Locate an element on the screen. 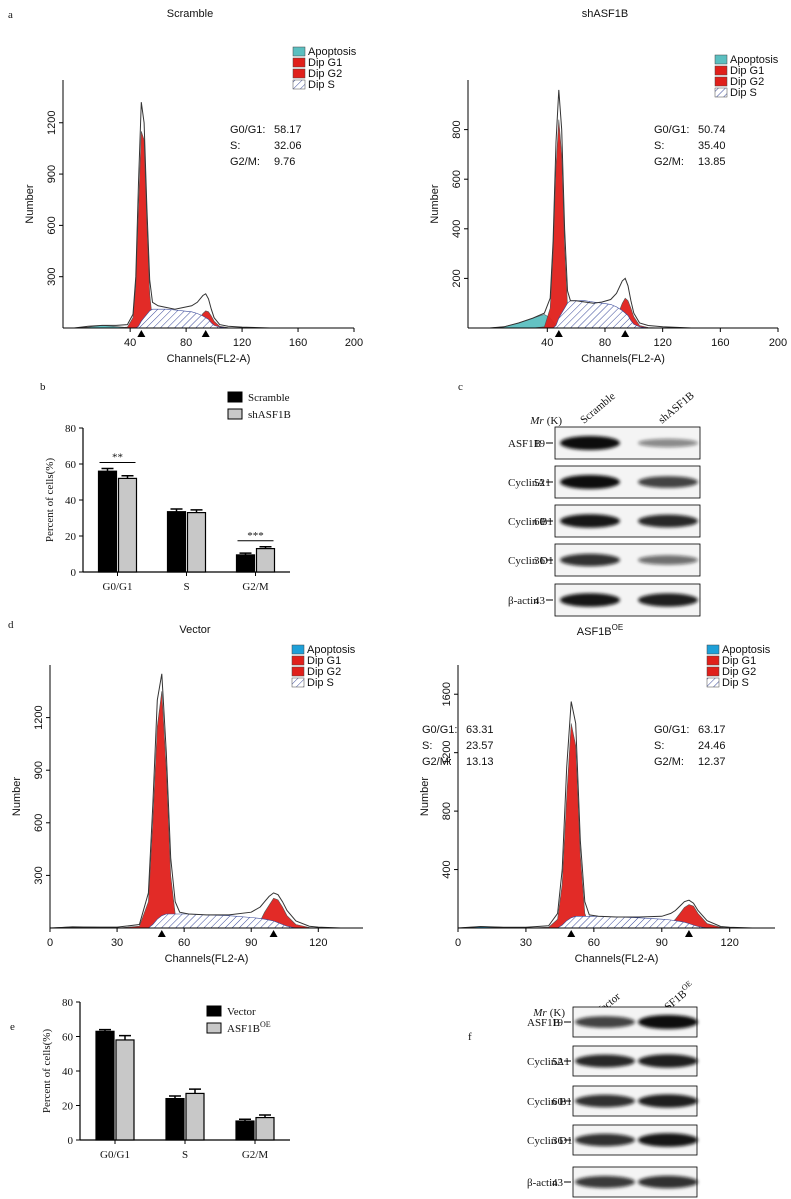 The height and width of the screenshot is (1199, 791). x-tick-label: 160 is located at coordinates (720, 343).